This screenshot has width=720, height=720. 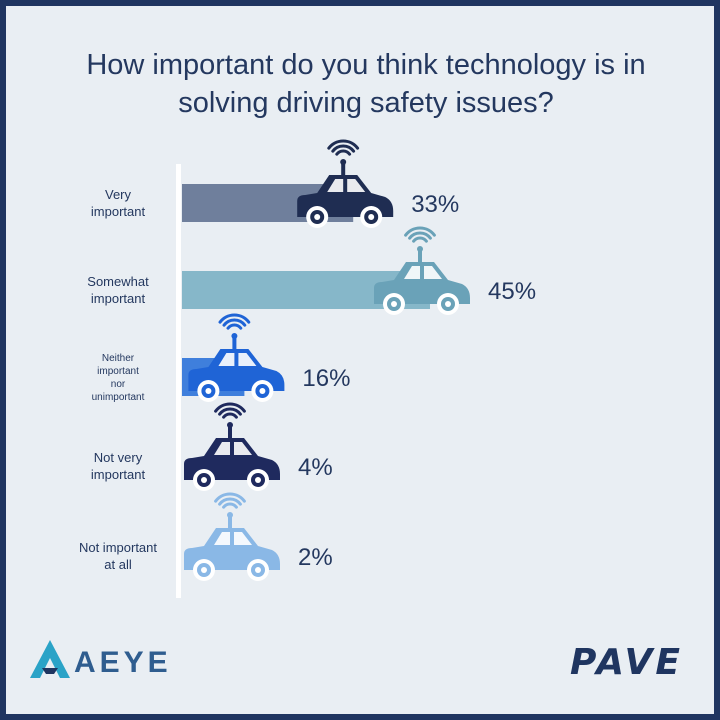 What do you see at coordinates (315, 557) in the screenshot?
I see `value-label: 2%` at bounding box center [315, 557].